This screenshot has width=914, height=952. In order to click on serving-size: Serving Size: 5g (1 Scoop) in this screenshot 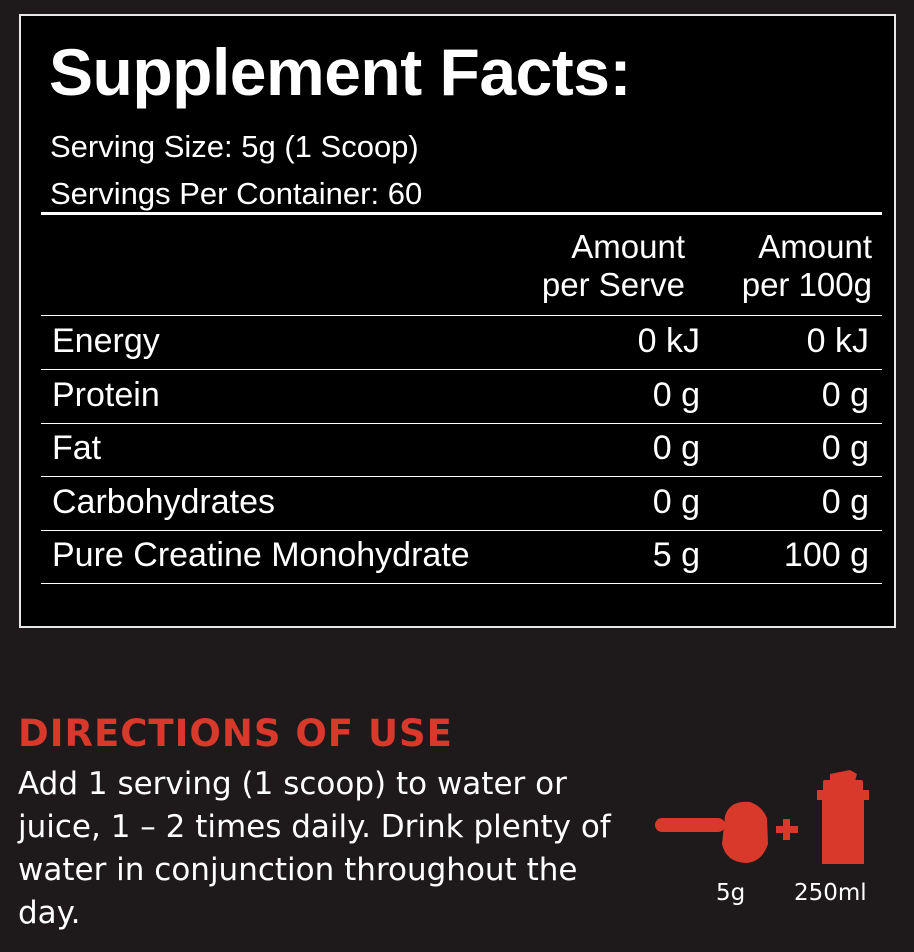, I will do `click(234, 146)`.